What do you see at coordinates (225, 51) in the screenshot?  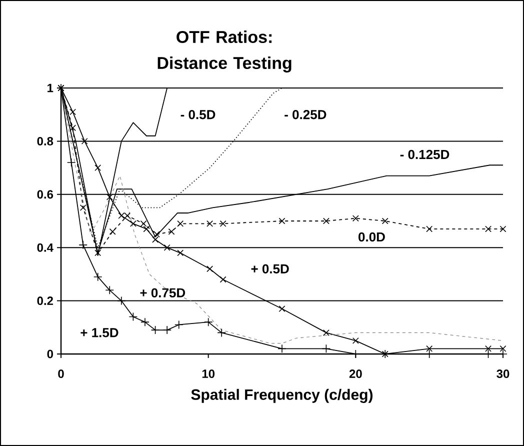 I see `chart-title: OTF Ratios: Distance Testing` at bounding box center [225, 51].